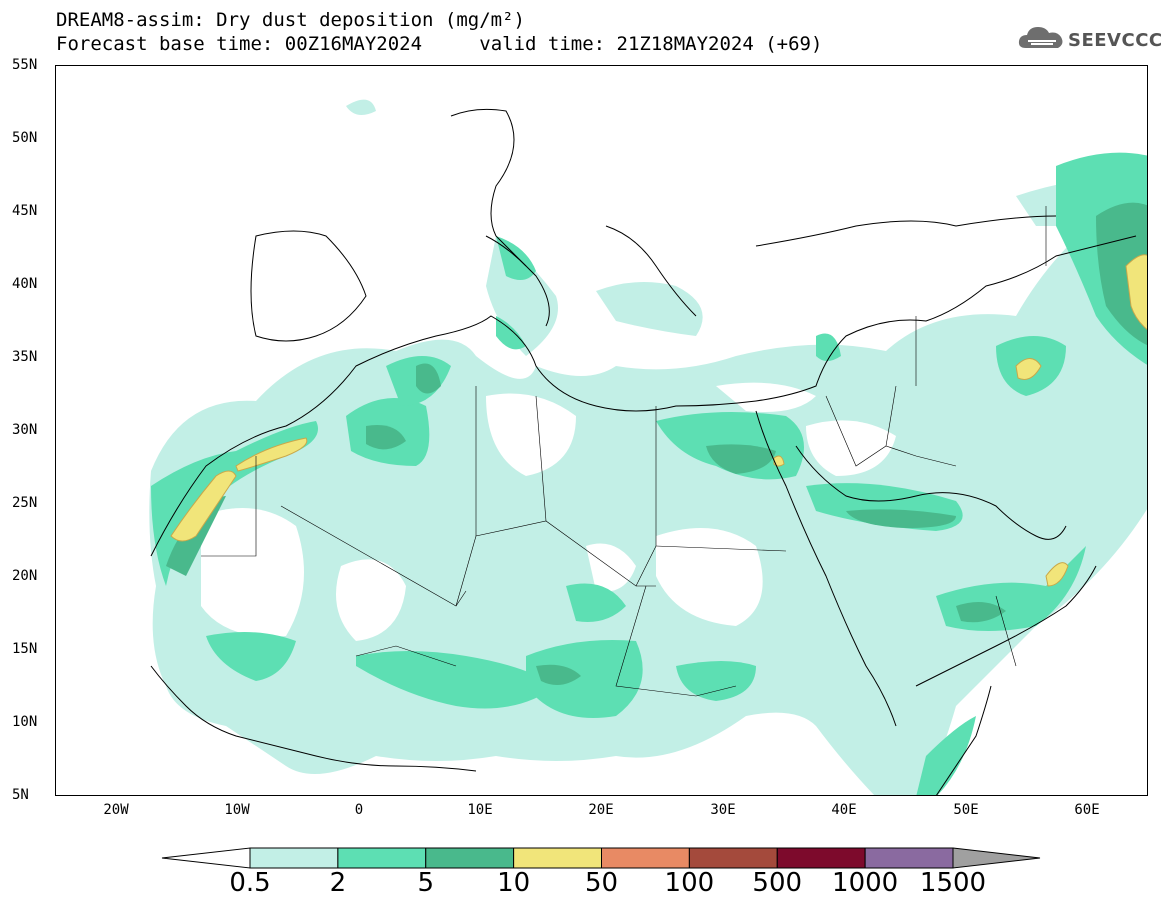  Describe the element at coordinates (25, 211) in the screenshot. I see `lat-tick-45n: 45N` at that location.